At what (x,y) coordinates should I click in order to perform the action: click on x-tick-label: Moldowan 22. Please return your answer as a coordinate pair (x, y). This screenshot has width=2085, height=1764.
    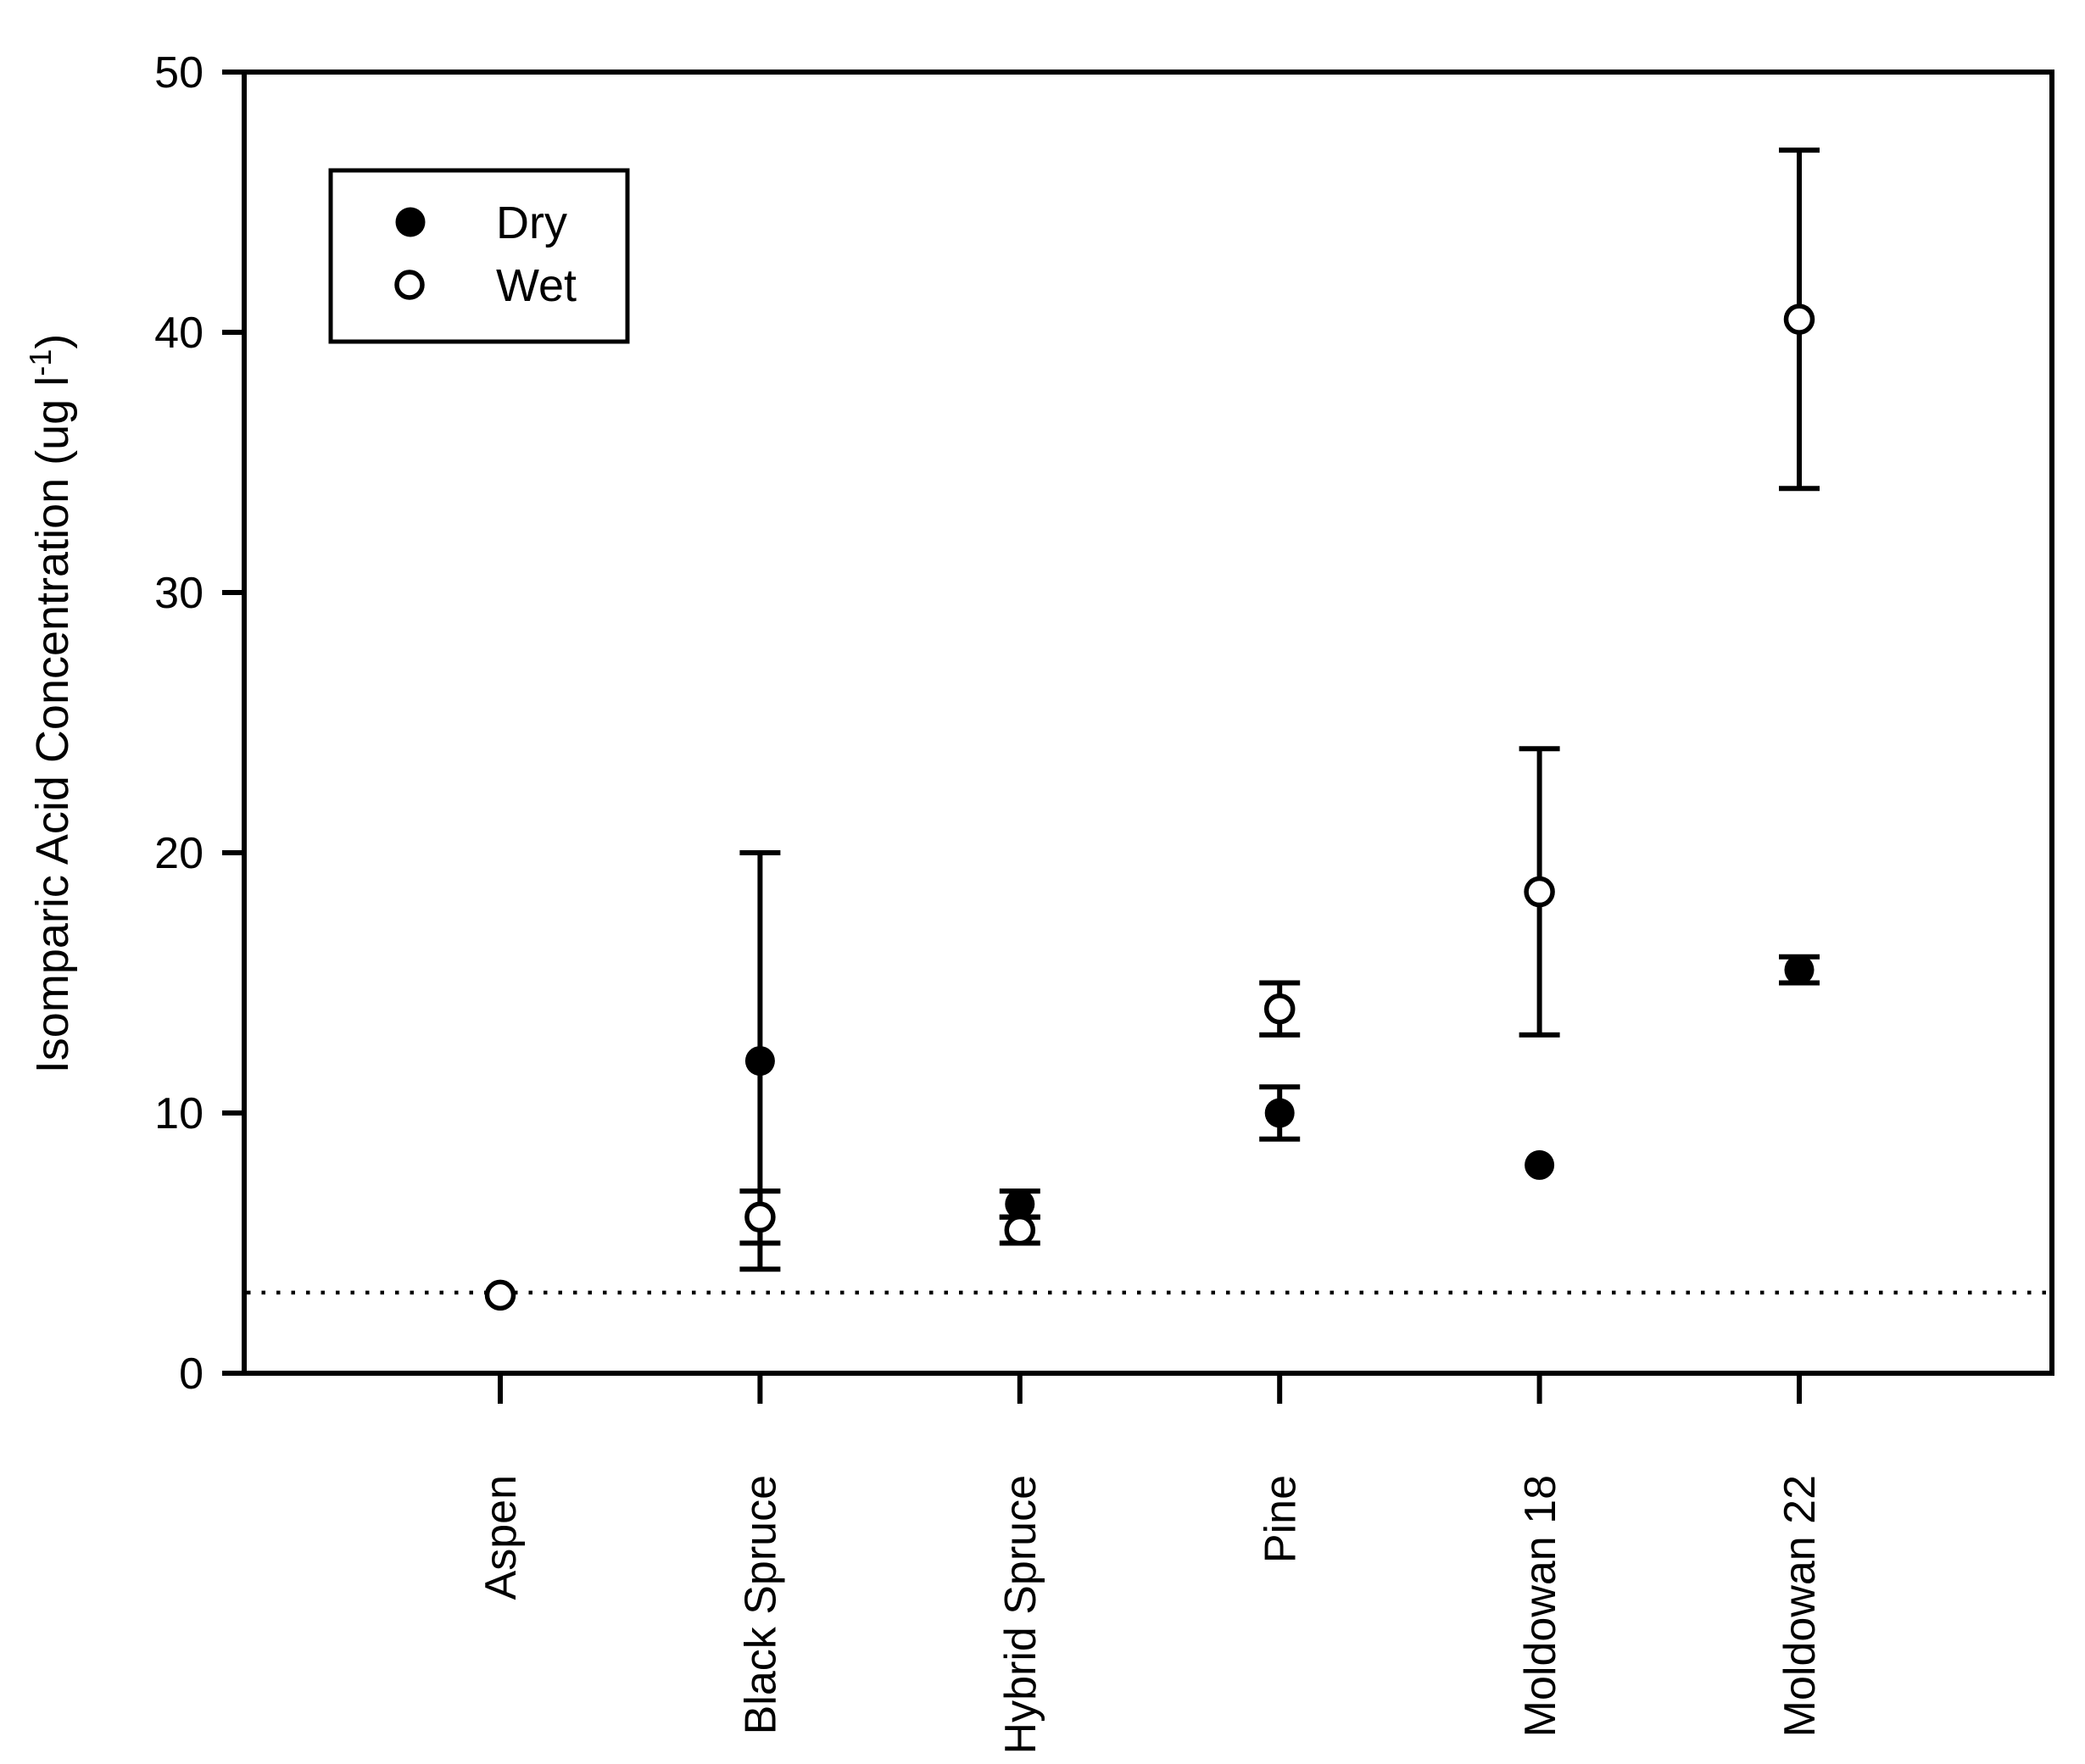
    Looking at the image, I should click on (1800, 1606).